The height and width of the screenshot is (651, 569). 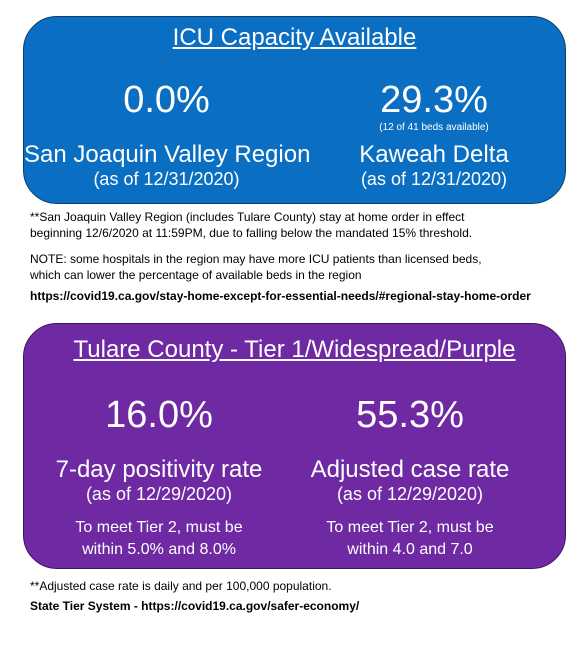 What do you see at coordinates (294, 349) in the screenshot?
I see `tier-title: Tulare County - Tier 1/Widespread/Purple` at bounding box center [294, 349].